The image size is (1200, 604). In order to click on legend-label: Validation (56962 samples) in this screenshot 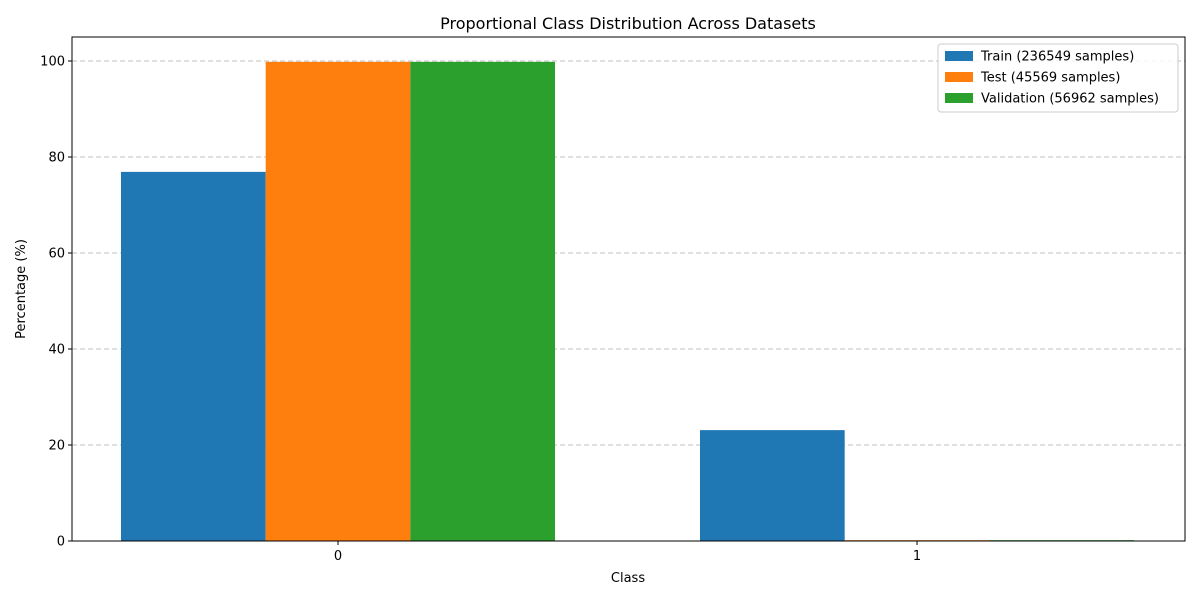, I will do `click(1070, 99)`.